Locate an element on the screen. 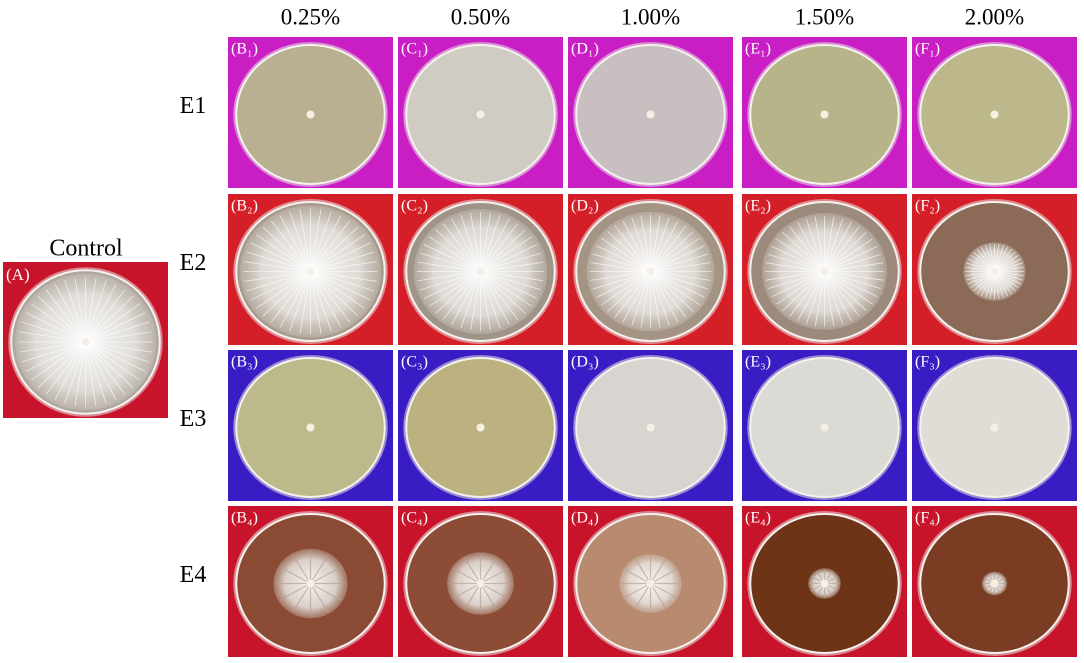 The height and width of the screenshot is (663, 1084). panel-label: (E₁) is located at coordinates (758, 49).